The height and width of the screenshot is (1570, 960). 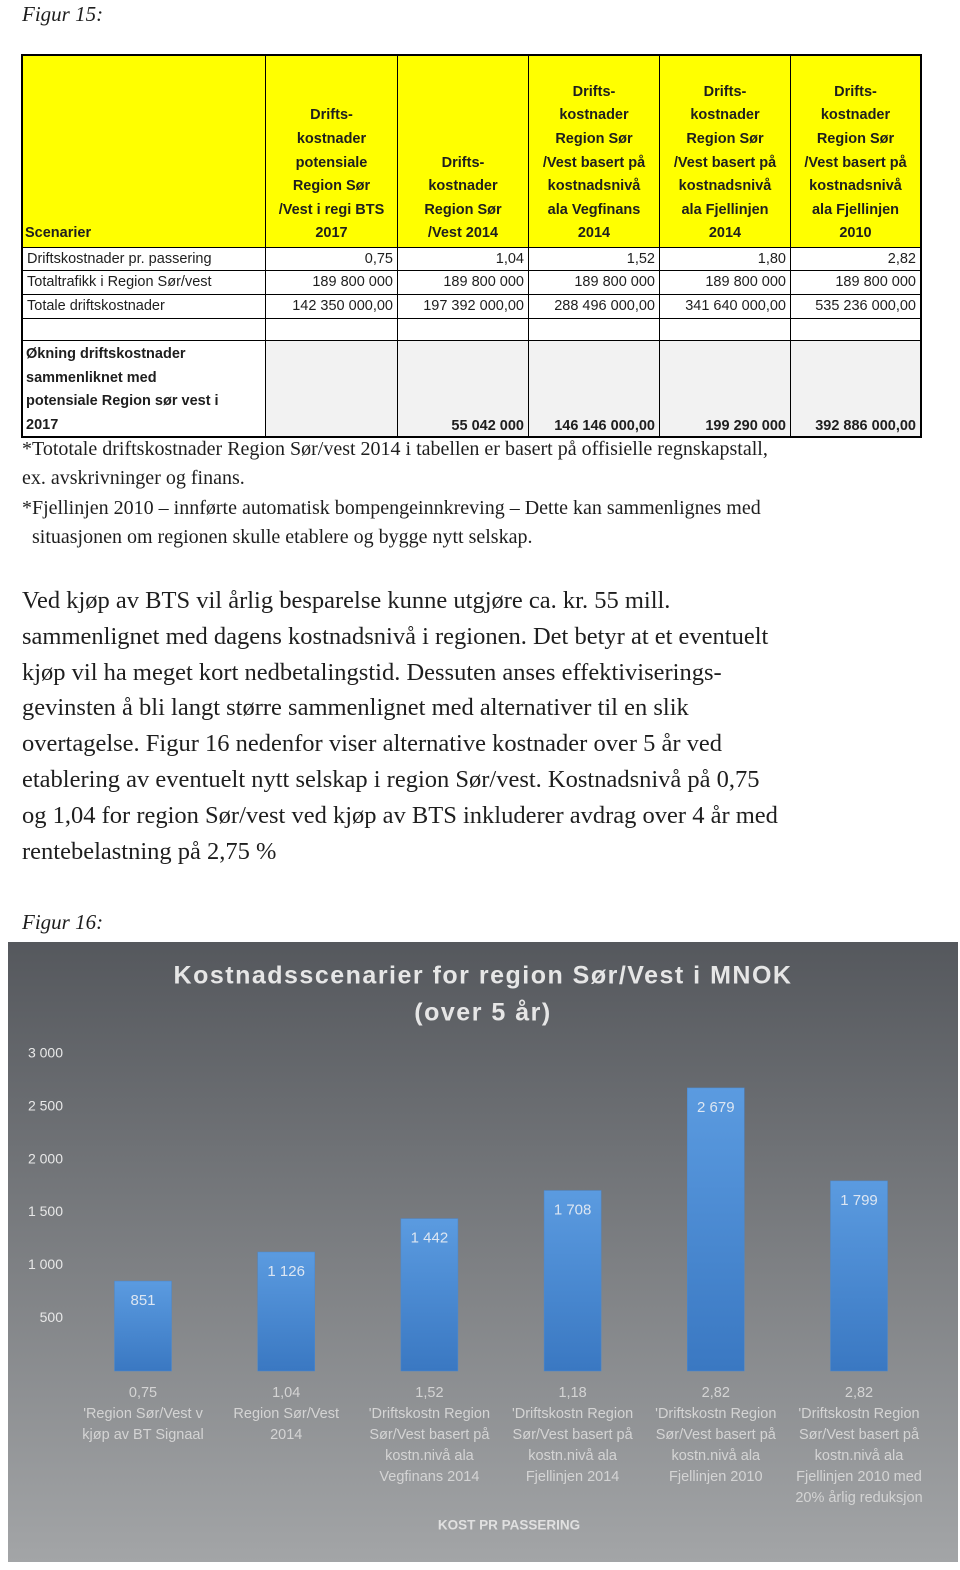 I want to click on value-label: 851, so click(x=142, y=1300).